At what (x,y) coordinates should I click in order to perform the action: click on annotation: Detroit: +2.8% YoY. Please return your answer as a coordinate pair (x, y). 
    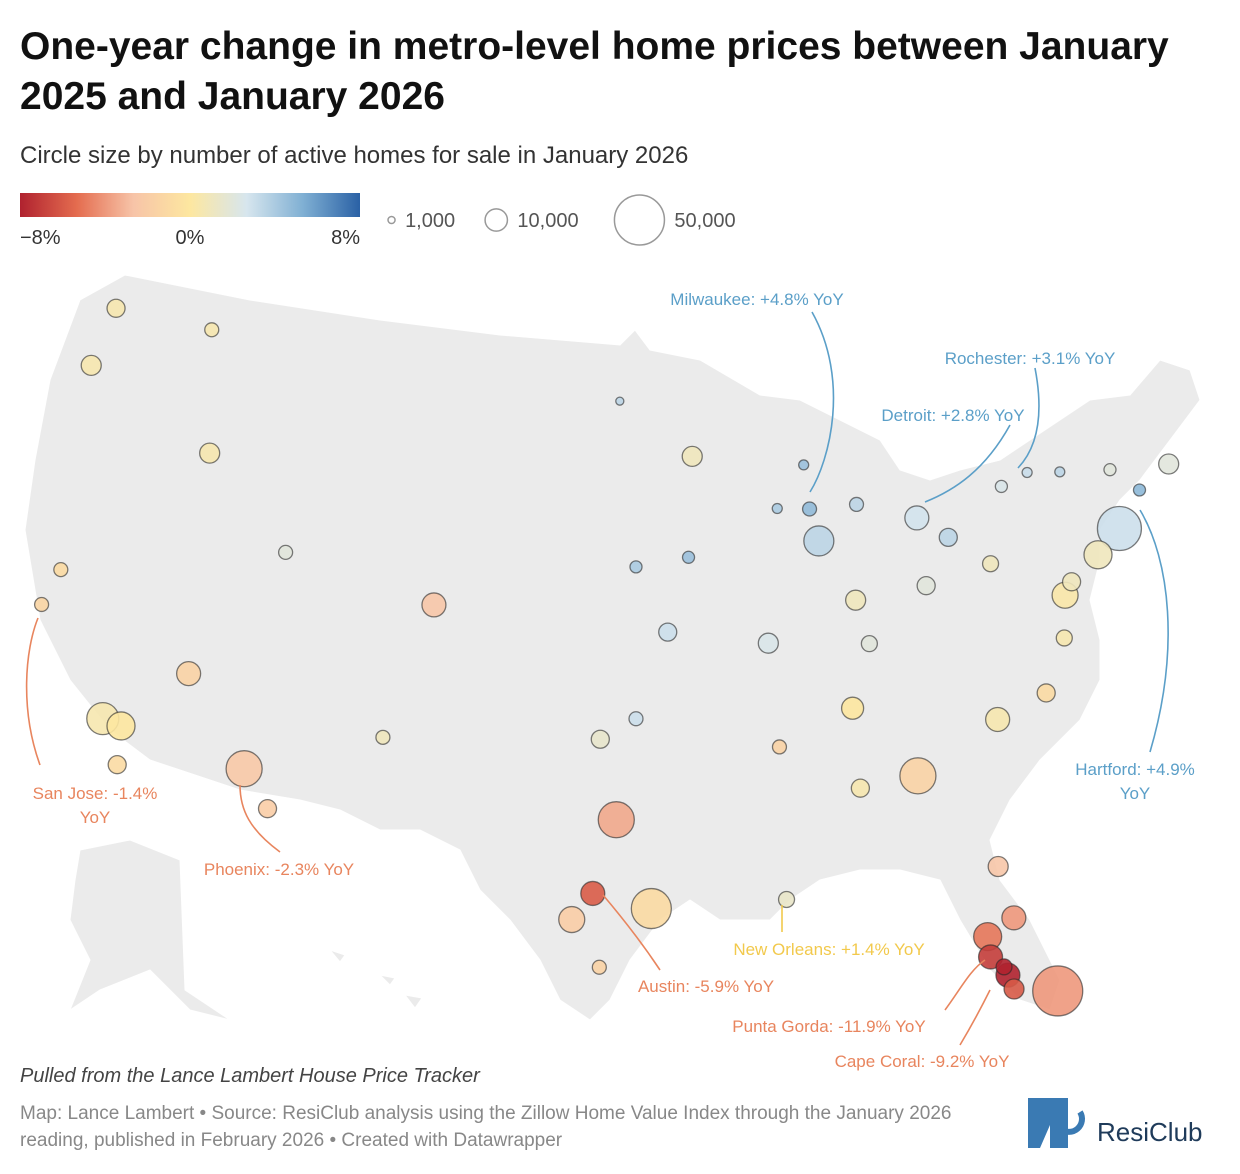
    Looking at the image, I should click on (952, 415).